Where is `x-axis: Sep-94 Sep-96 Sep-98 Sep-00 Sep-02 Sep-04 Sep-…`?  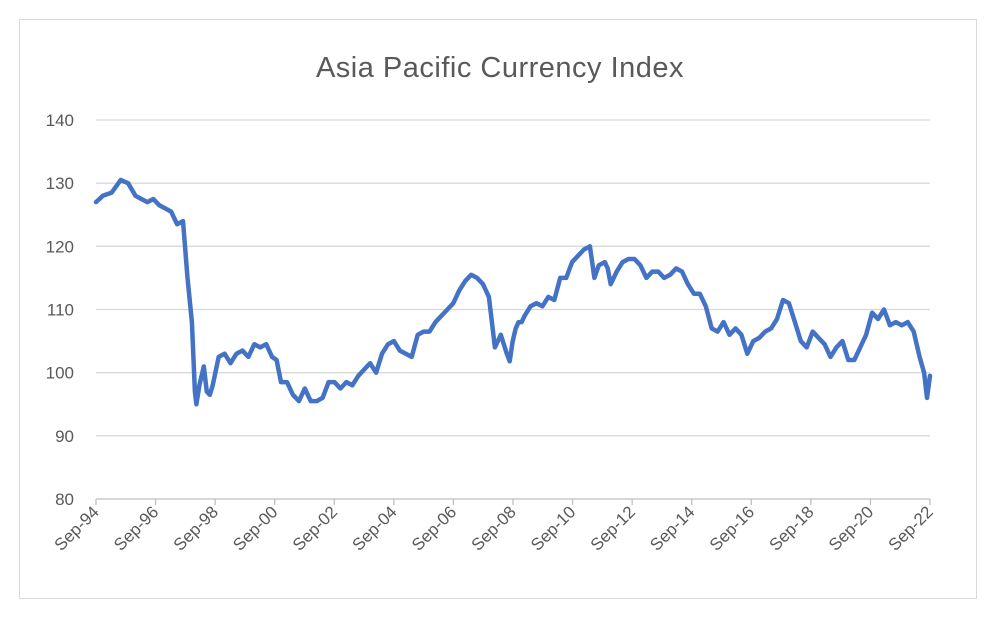
x-axis: Sep-94 Sep-96 Sep-98 Sep-00 Sep-02 Sep-04 Sep-… is located at coordinates (494, 526).